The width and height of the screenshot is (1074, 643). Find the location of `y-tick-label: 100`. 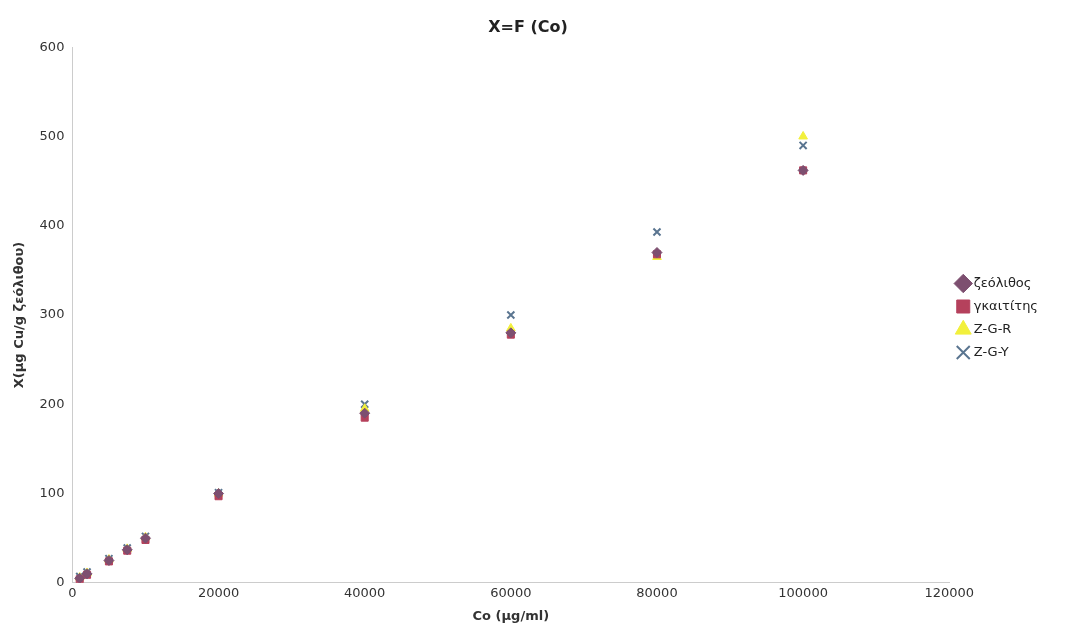

y-tick-label: 100 is located at coordinates (52, 492).